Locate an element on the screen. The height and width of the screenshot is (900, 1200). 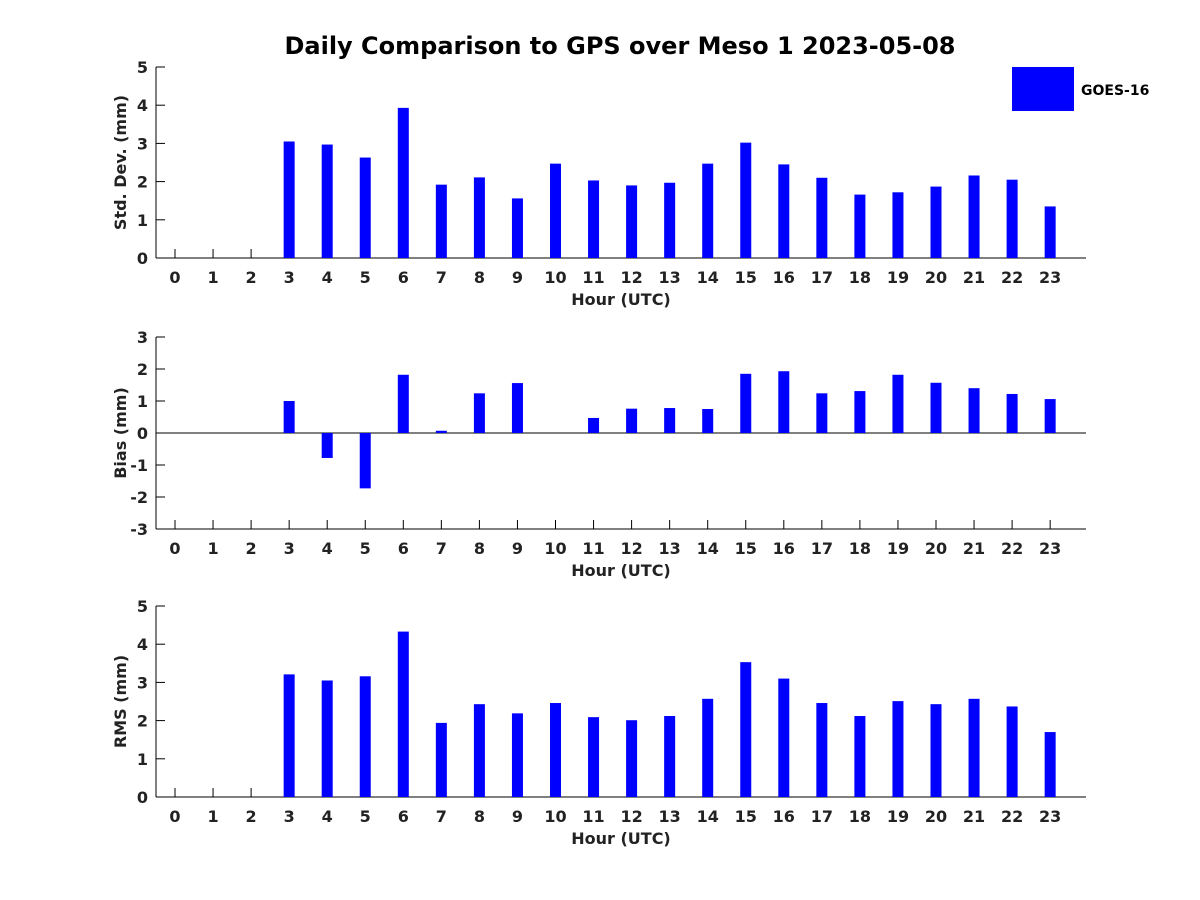
x-tick-label: 15 is located at coordinates (746, 277).